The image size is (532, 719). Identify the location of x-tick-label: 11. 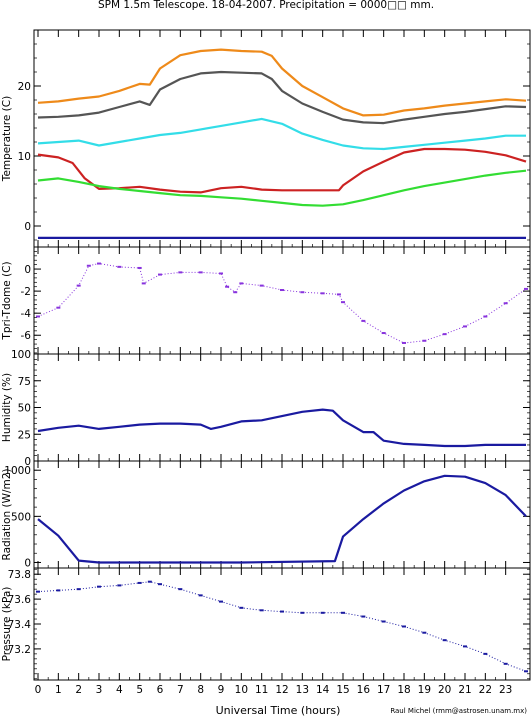
(261, 690).